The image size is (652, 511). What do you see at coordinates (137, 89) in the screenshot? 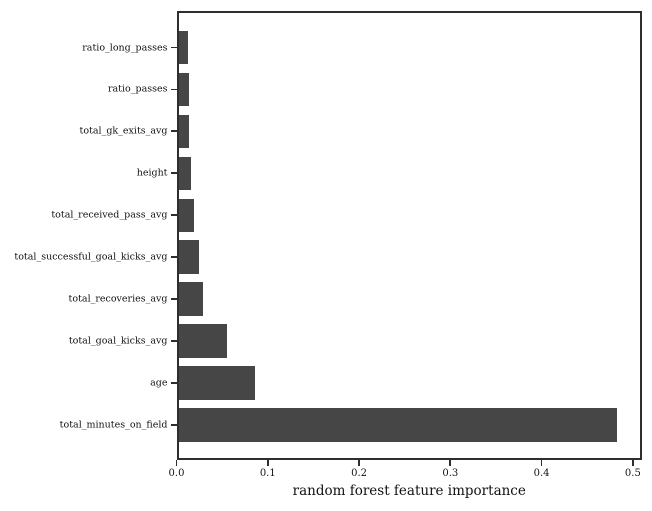
I see `y-tick-label: ratio_passes` at bounding box center [137, 89].